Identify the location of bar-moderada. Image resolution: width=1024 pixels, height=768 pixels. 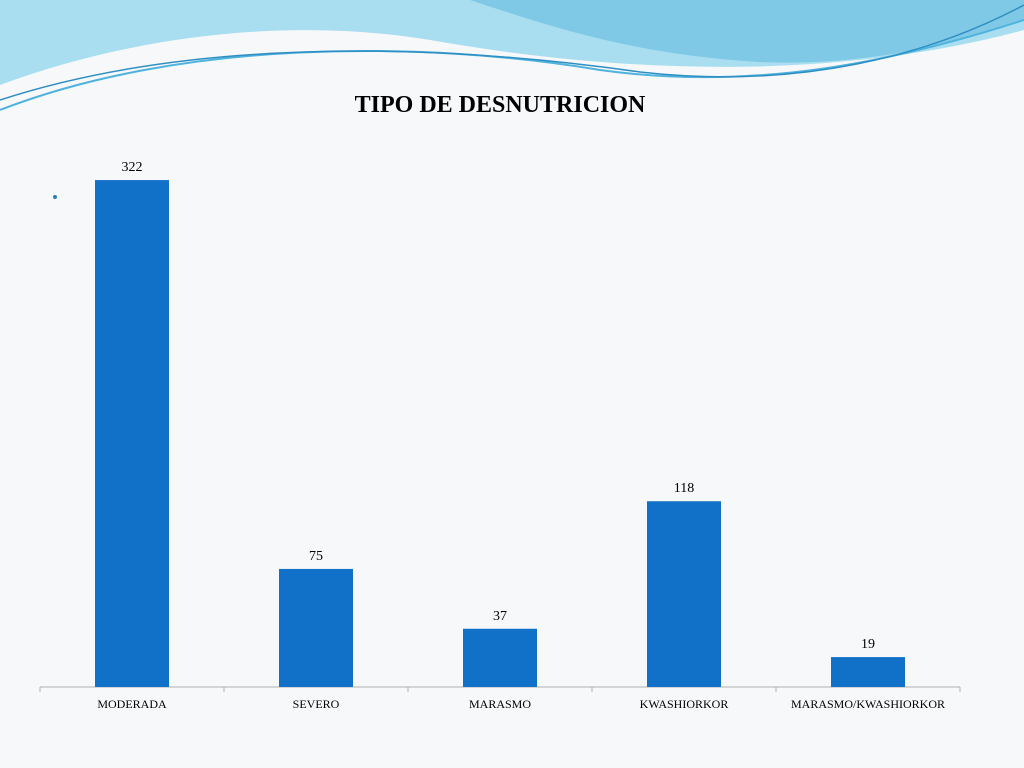
(132, 433).